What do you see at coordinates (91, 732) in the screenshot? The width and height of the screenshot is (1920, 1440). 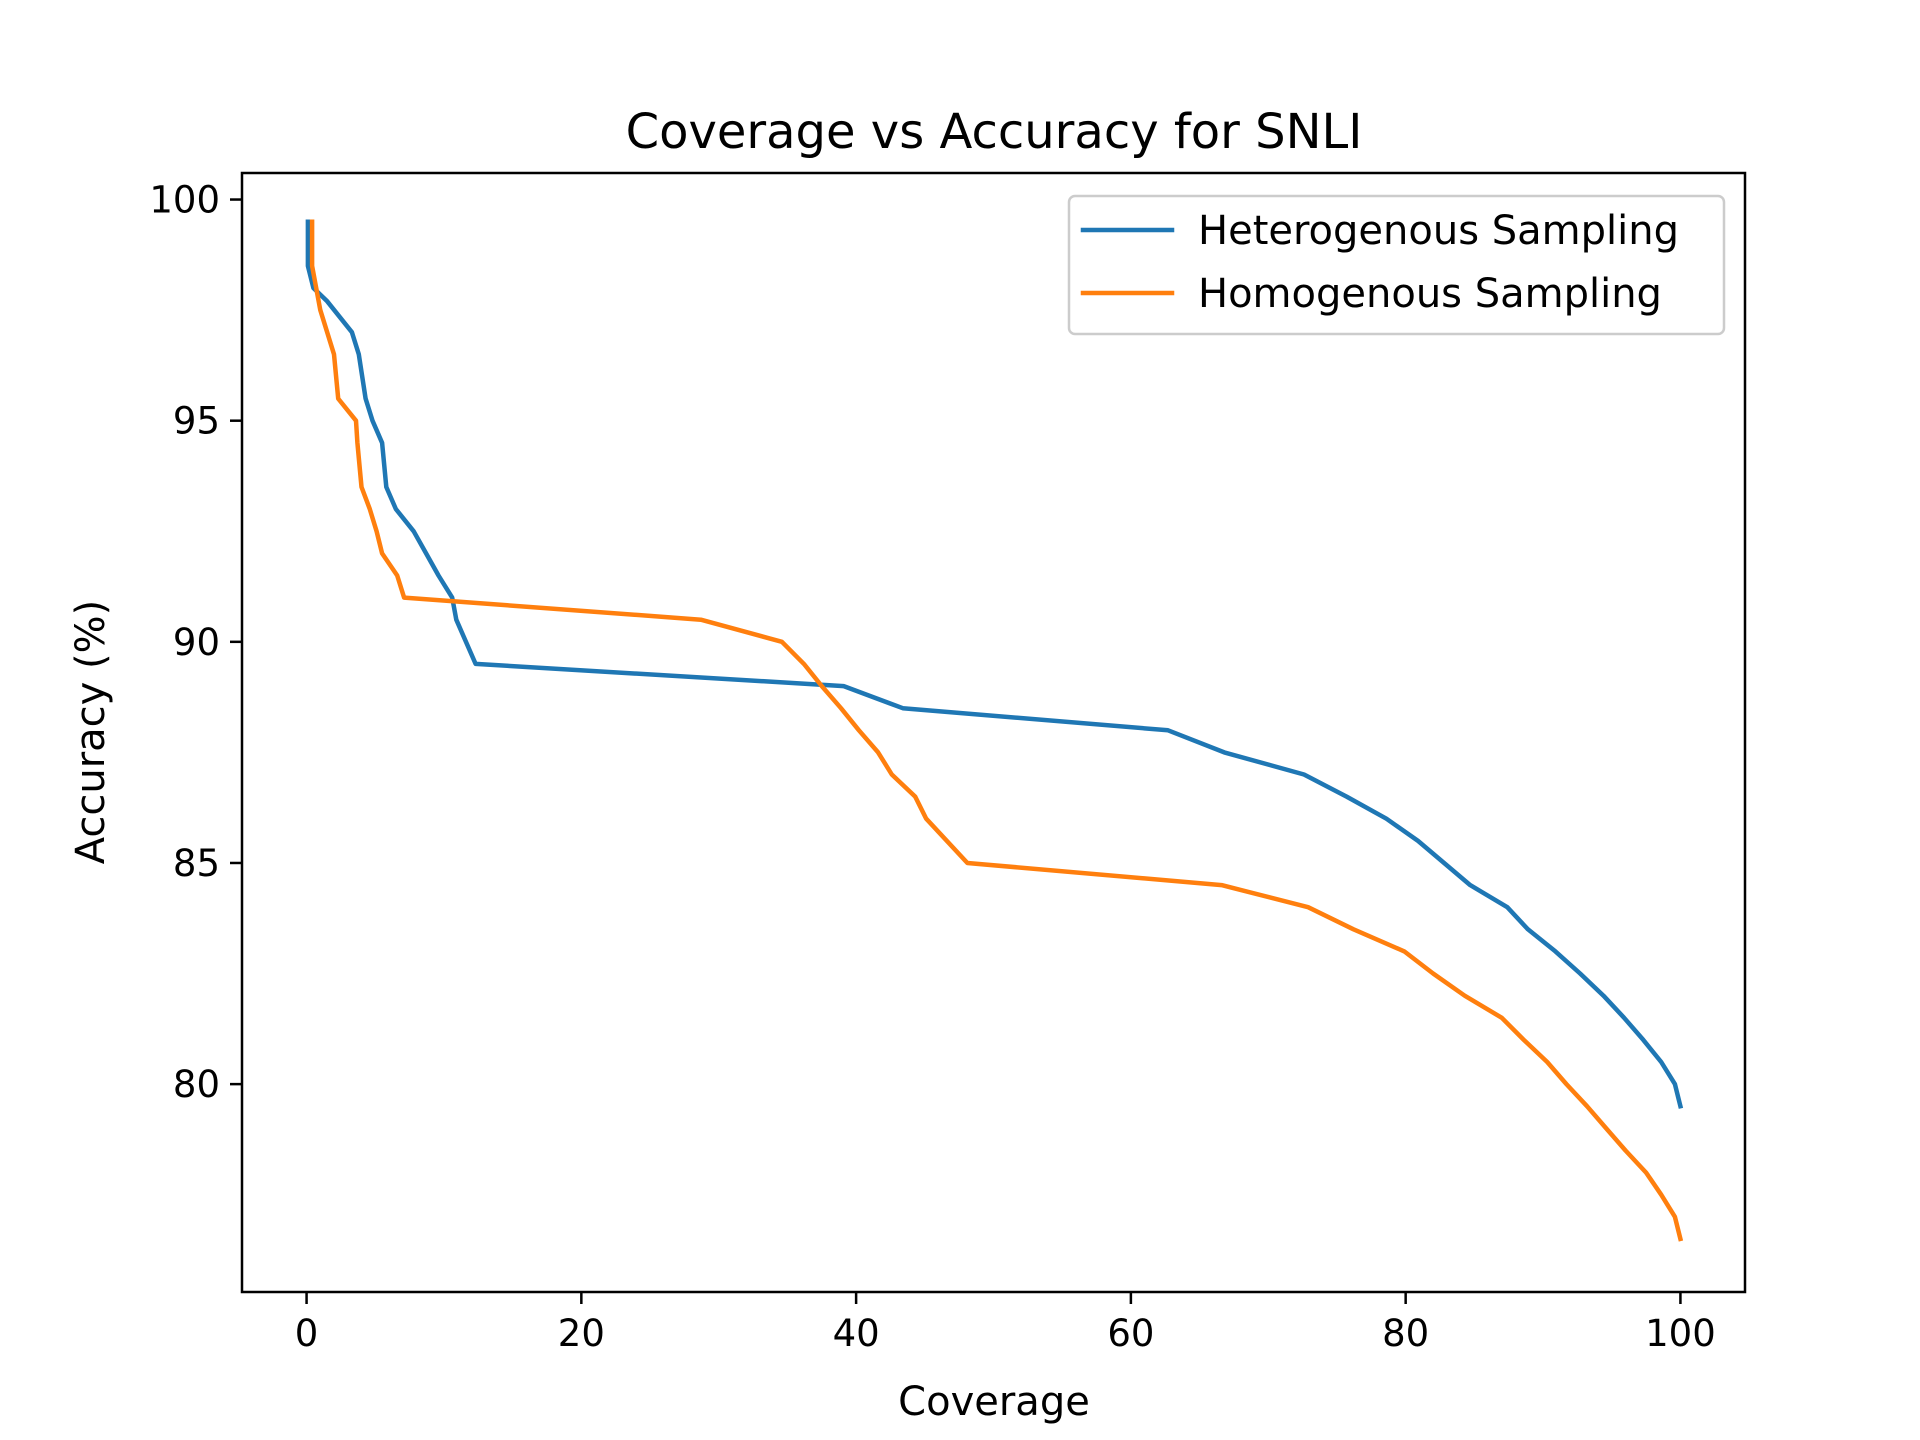 I see `y-axis-label: Accuracy (%)` at bounding box center [91, 732].